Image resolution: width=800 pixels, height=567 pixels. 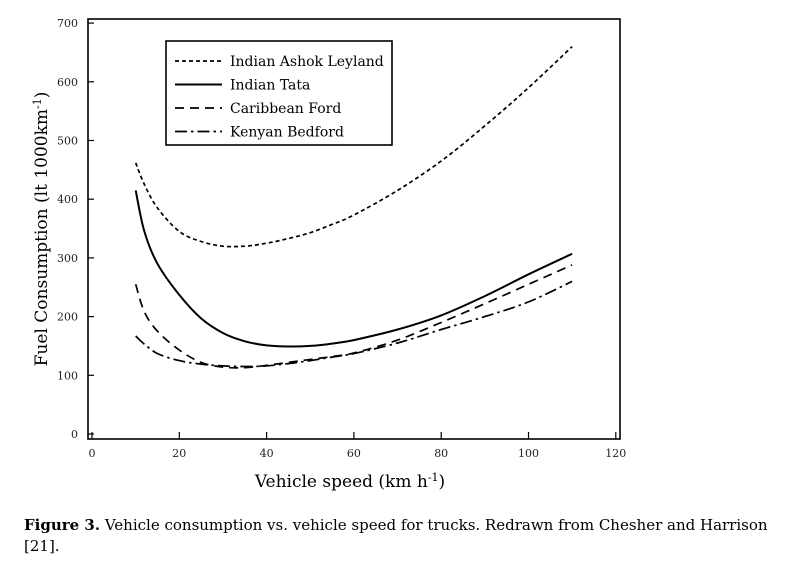 I want to click on y-tick-label: 500, so click(x=67, y=141).